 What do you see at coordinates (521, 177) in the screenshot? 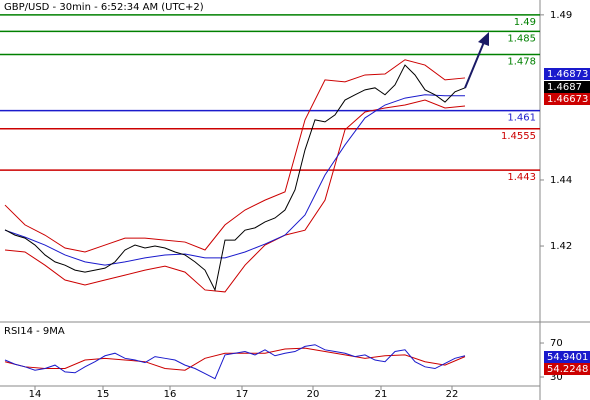
I see `level-label: 1.443` at bounding box center [521, 177].